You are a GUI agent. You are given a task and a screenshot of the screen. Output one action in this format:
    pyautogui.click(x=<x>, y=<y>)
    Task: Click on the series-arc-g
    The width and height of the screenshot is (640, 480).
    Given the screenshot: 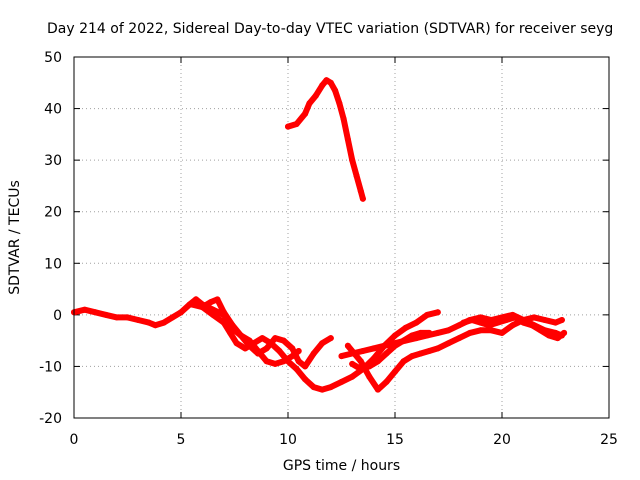 What is the action you would take?
    pyautogui.click(x=514, y=328)
    